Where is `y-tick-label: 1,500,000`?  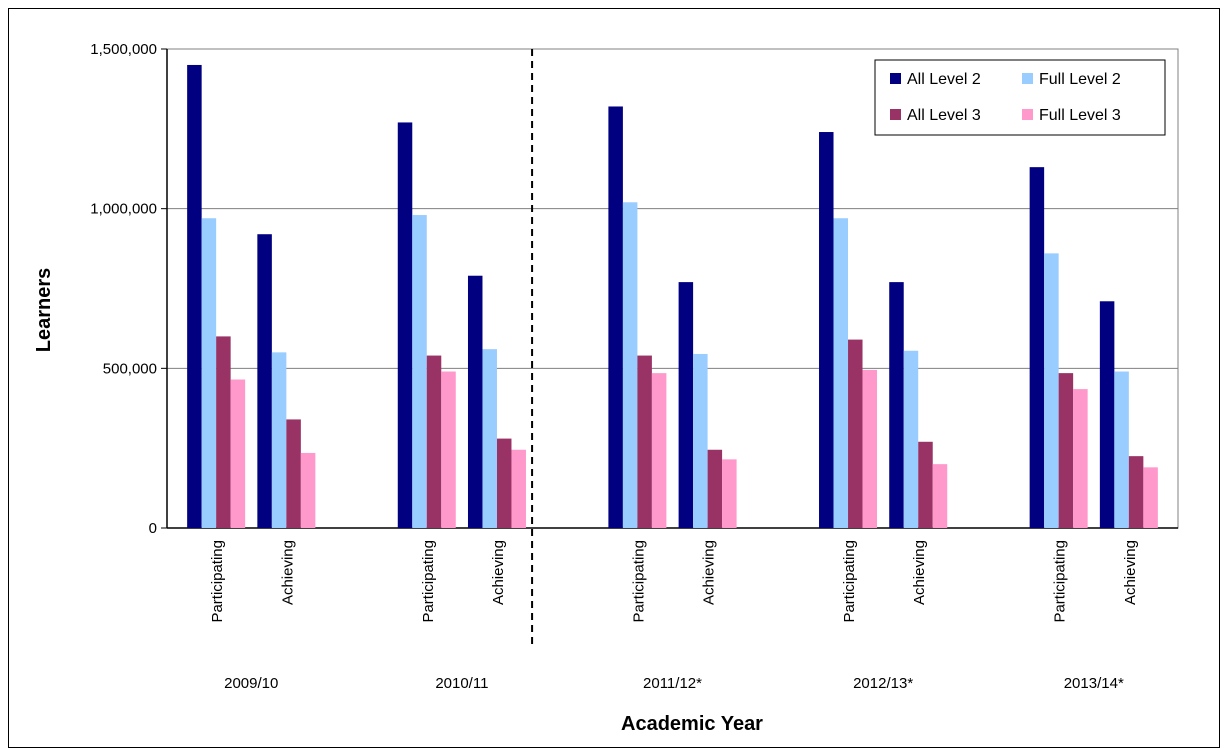
y-tick-label: 1,500,000 is located at coordinates (123, 49).